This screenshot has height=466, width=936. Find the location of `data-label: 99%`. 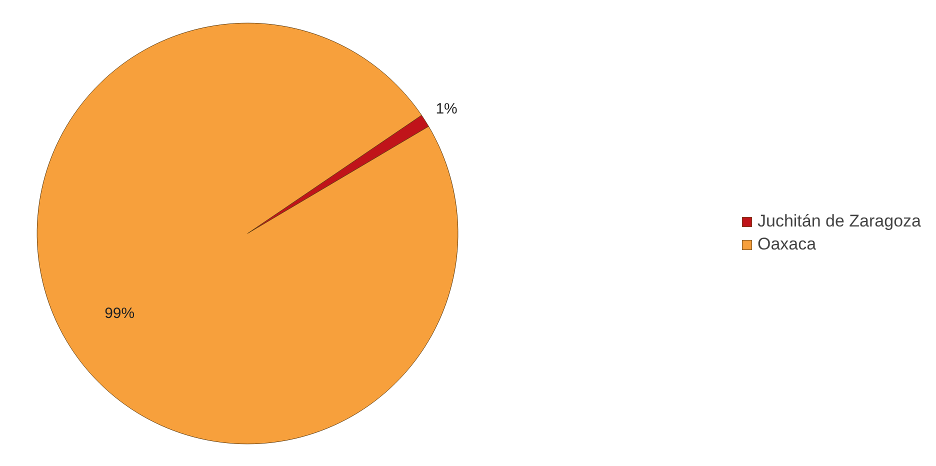

data-label: 99% is located at coordinates (119, 313).